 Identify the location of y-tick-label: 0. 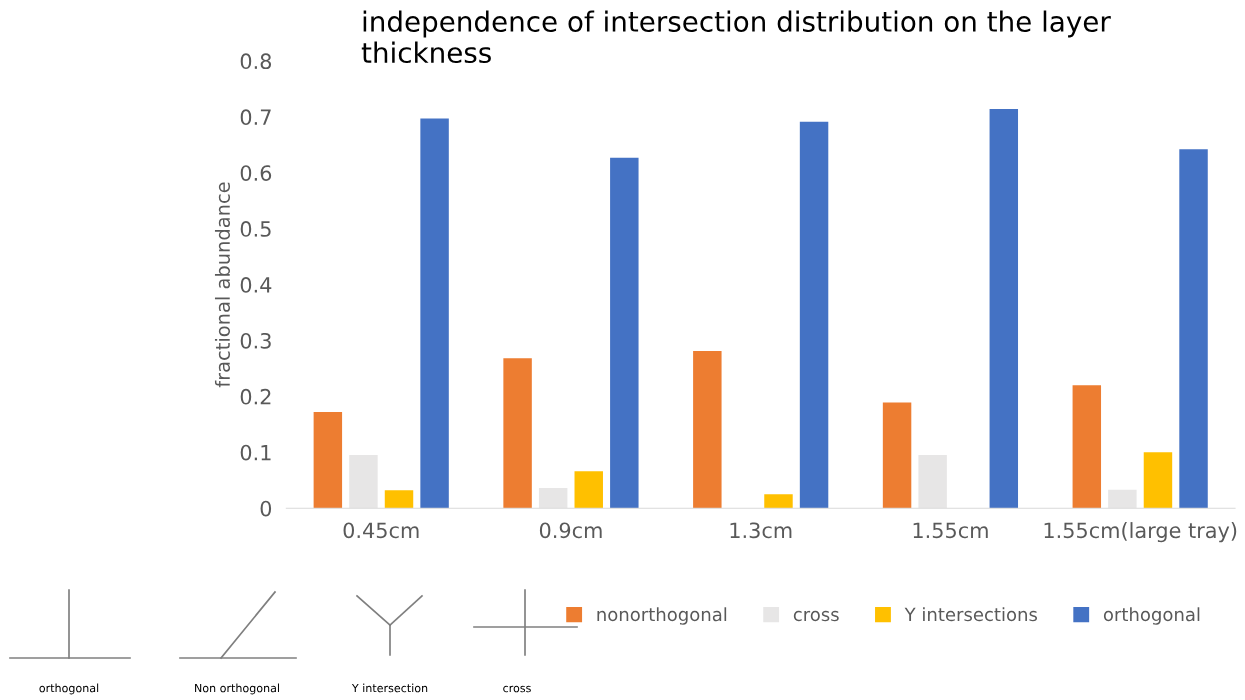
(266, 508).